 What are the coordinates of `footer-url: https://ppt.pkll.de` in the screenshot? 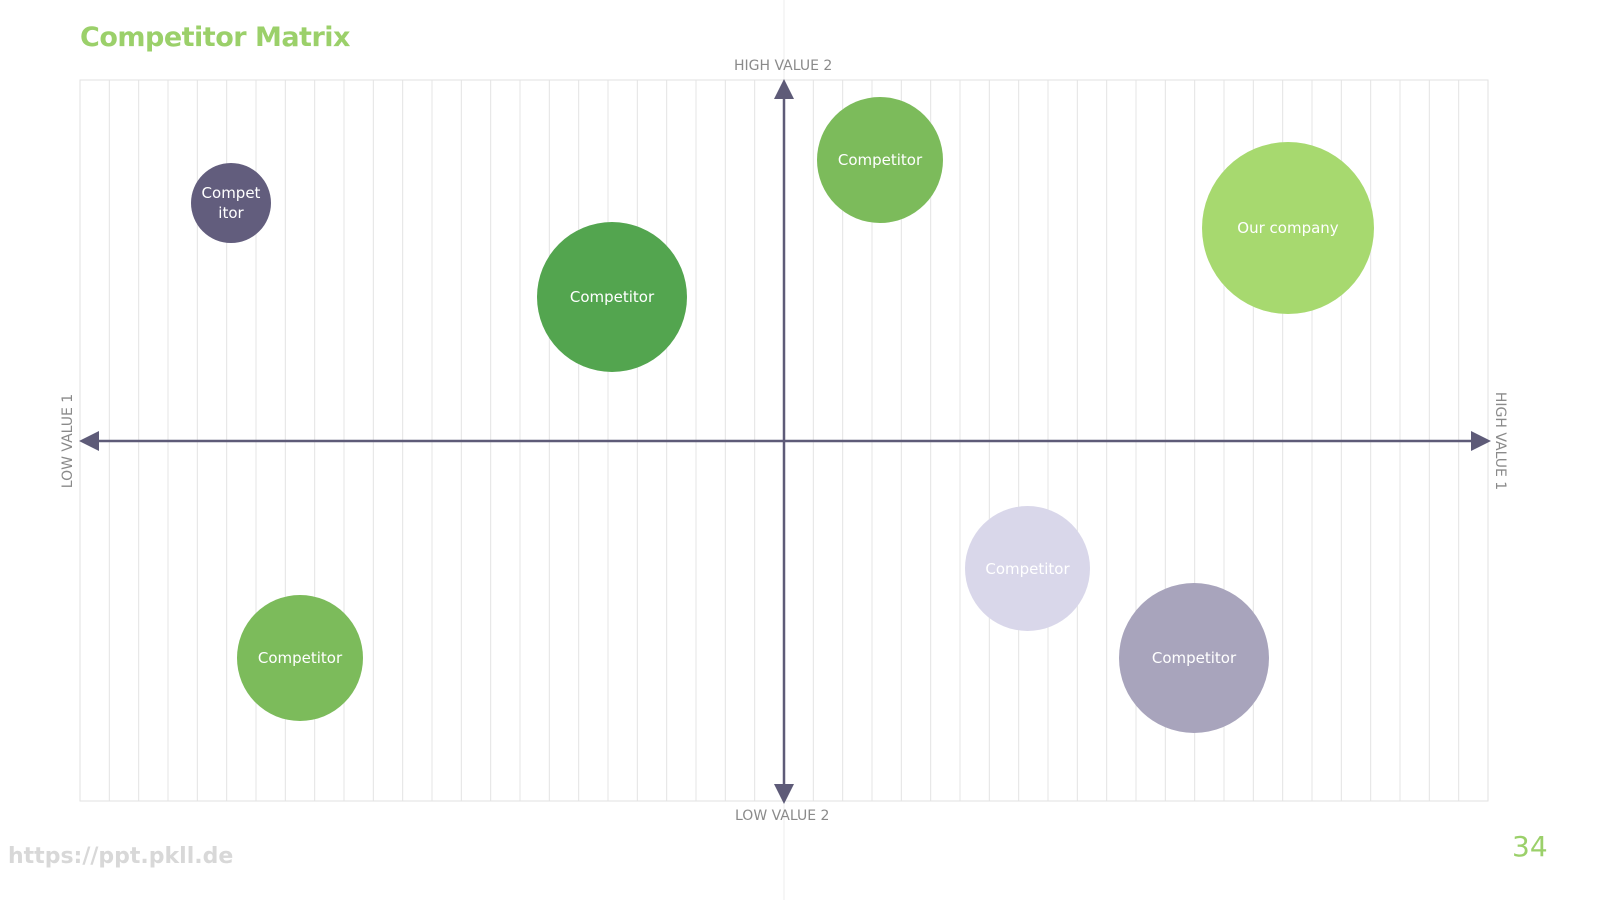 It's located at (121, 856).